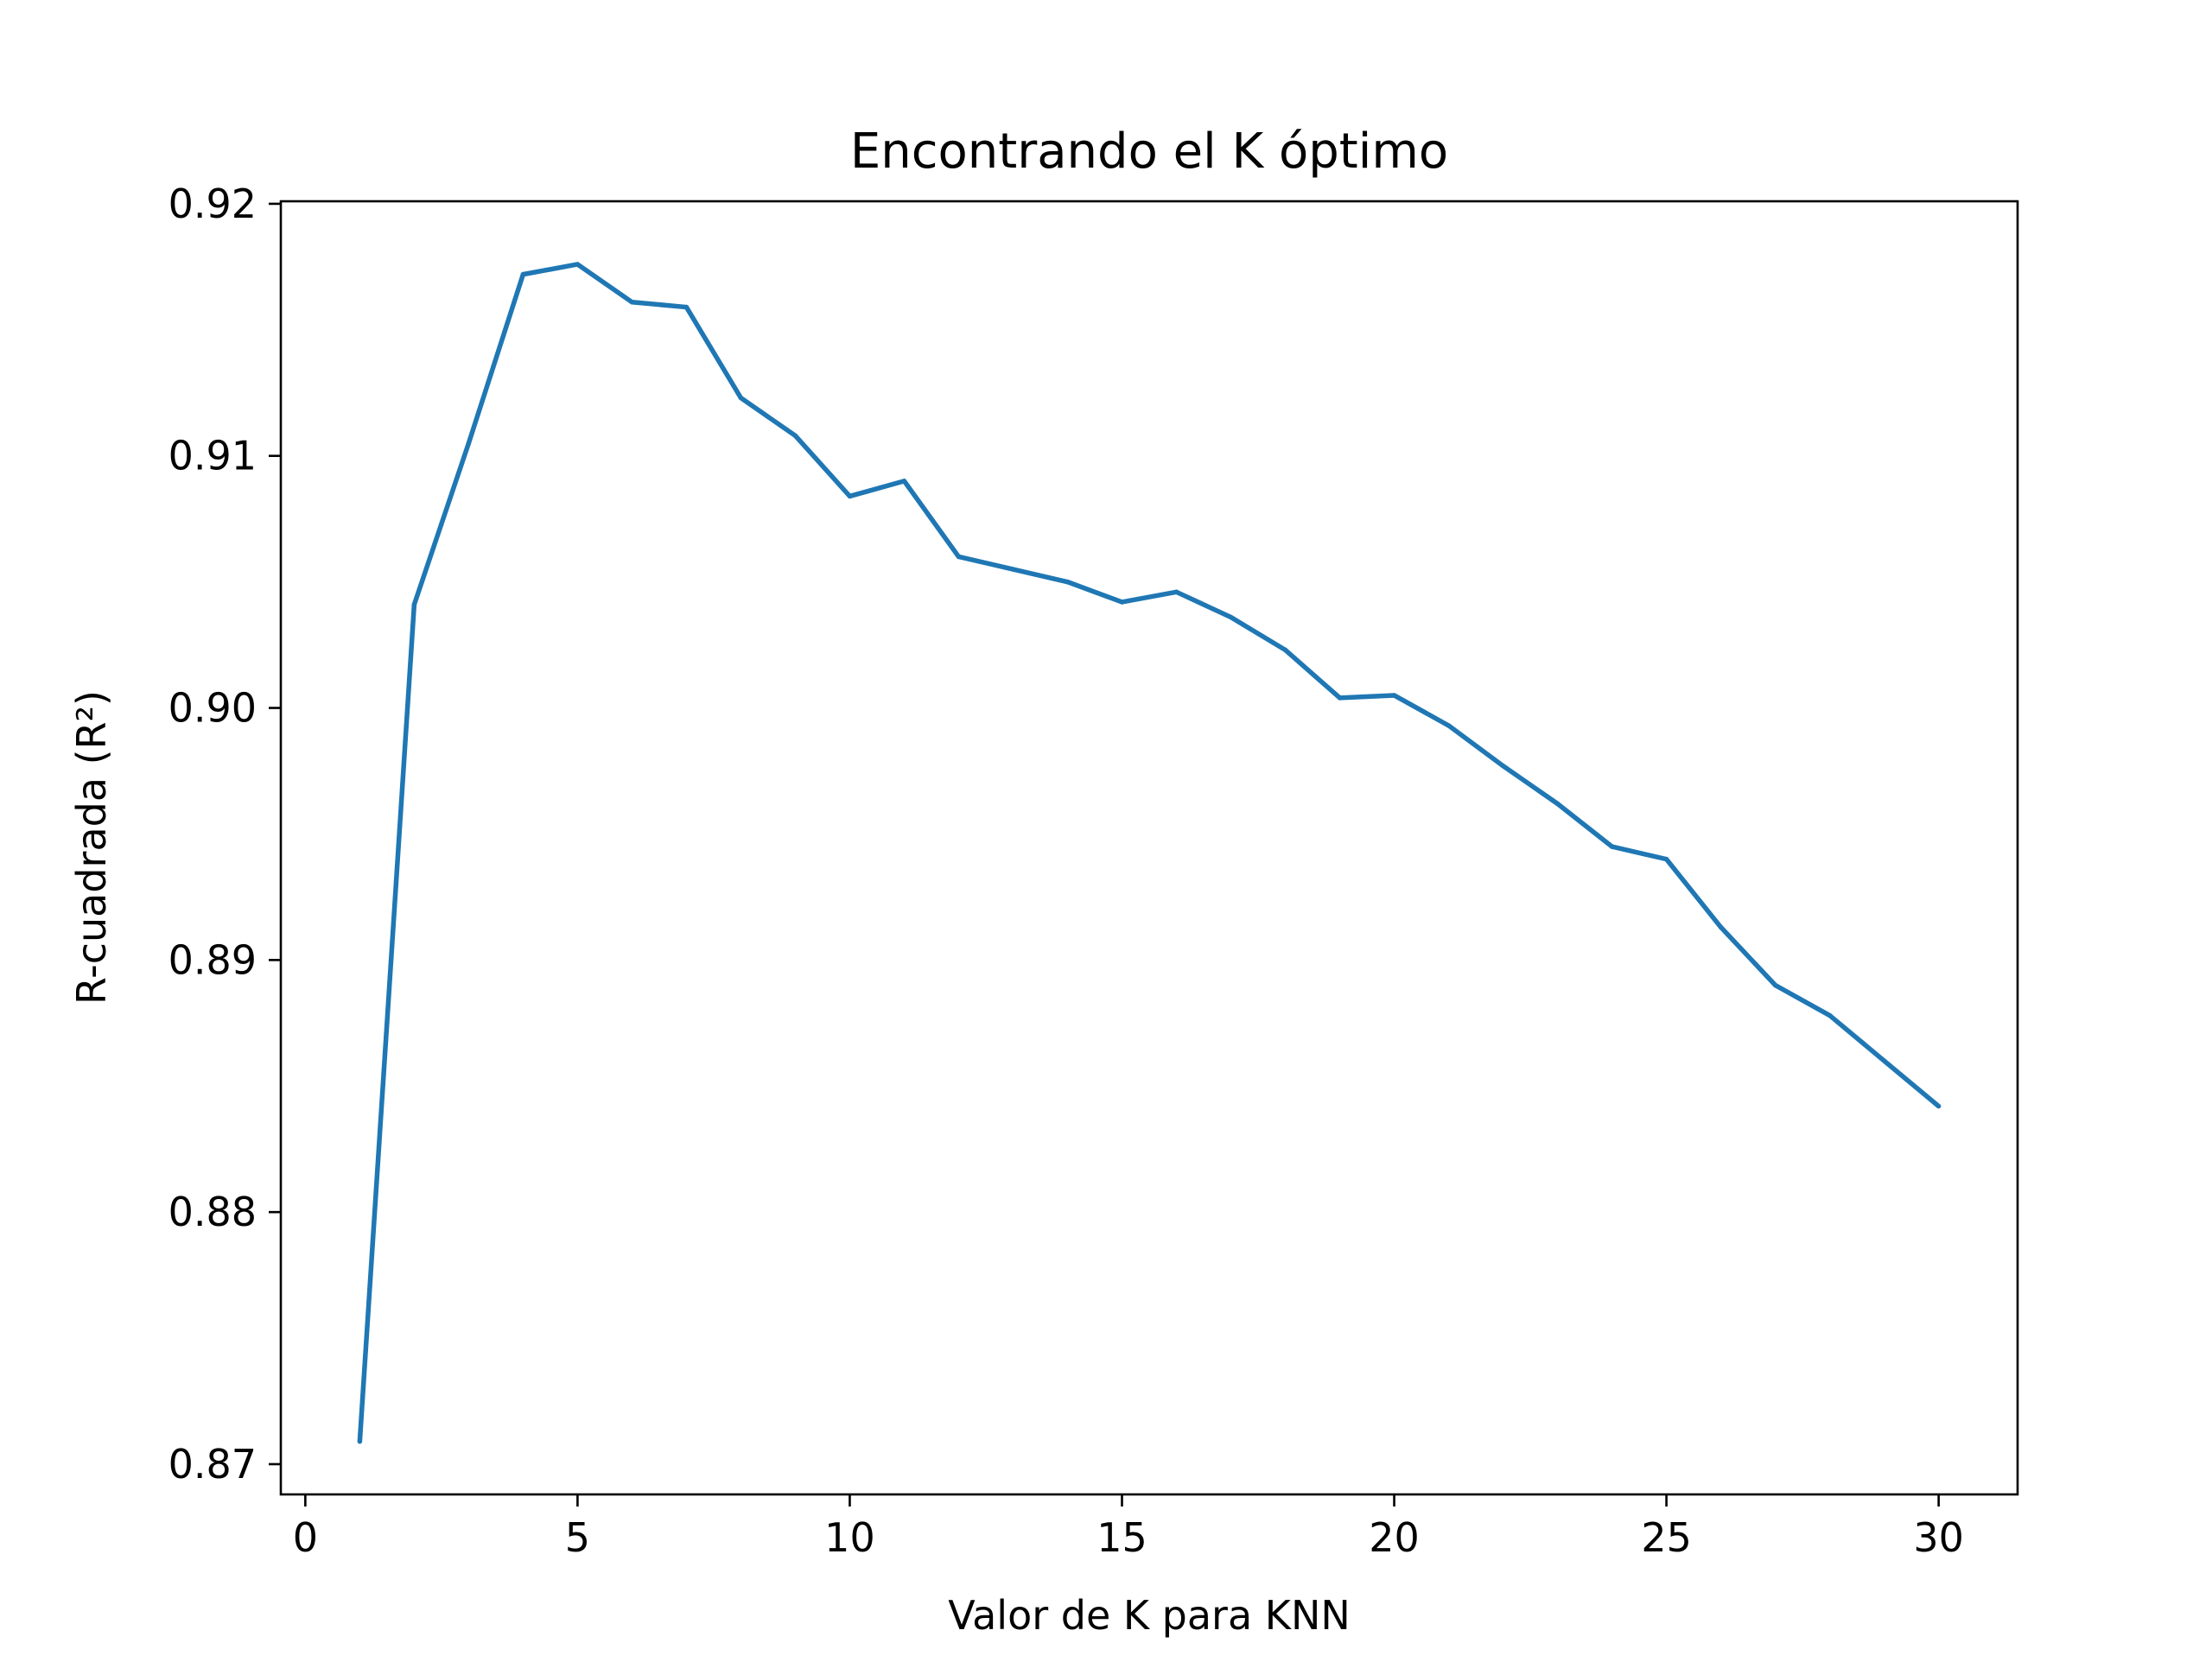  What do you see at coordinates (577, 1537) in the screenshot?
I see `x-tick-label: 5` at bounding box center [577, 1537].